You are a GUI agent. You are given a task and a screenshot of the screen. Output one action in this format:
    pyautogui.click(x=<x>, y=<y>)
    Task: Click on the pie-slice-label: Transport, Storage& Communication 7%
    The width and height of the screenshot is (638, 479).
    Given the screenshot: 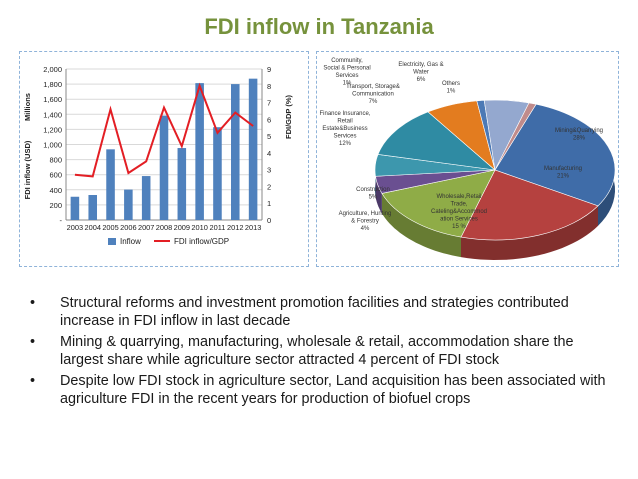 What is the action you would take?
    pyautogui.click(x=373, y=94)
    